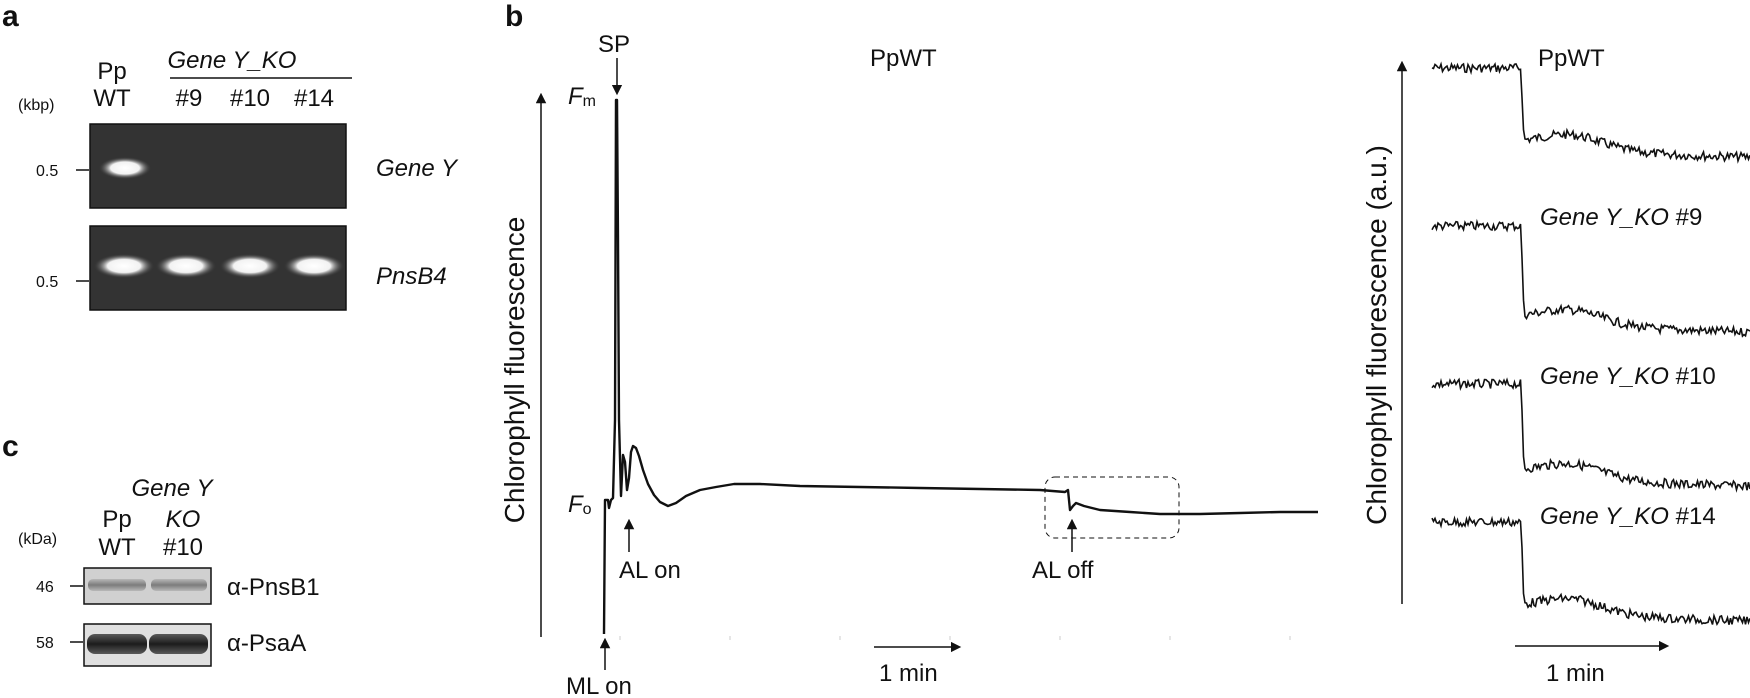 This screenshot has width=1750, height=698. I want to click on band-pnsb1-wt, so click(117, 585).